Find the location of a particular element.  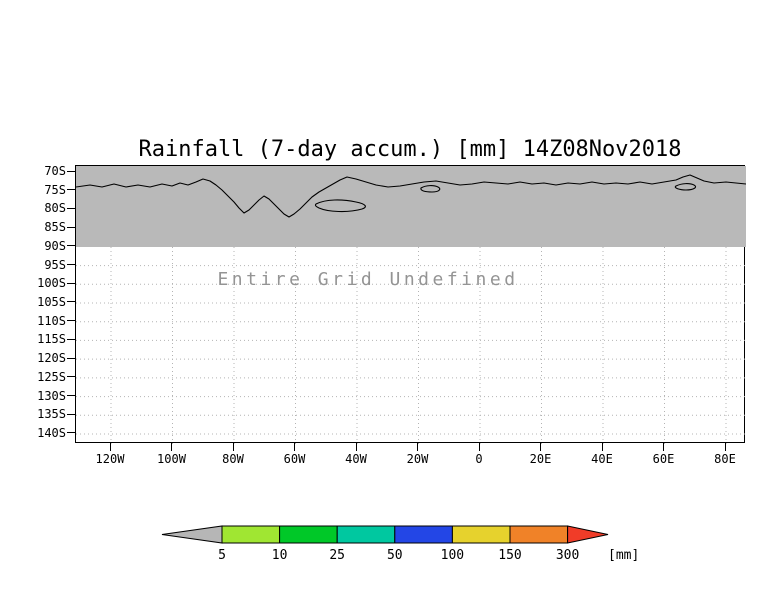

x-tick-label: 80E is located at coordinates (725, 459).